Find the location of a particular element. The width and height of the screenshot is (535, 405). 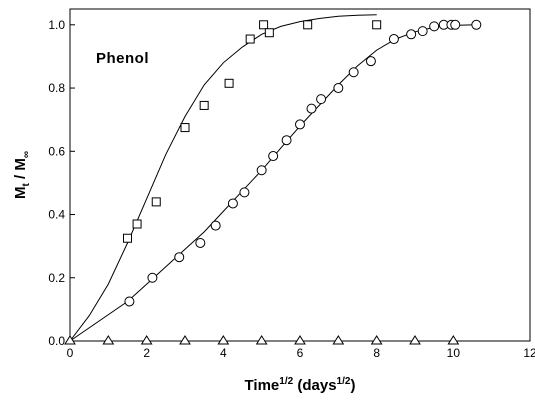

y-tick-label: 1.0 is located at coordinates (56, 25).